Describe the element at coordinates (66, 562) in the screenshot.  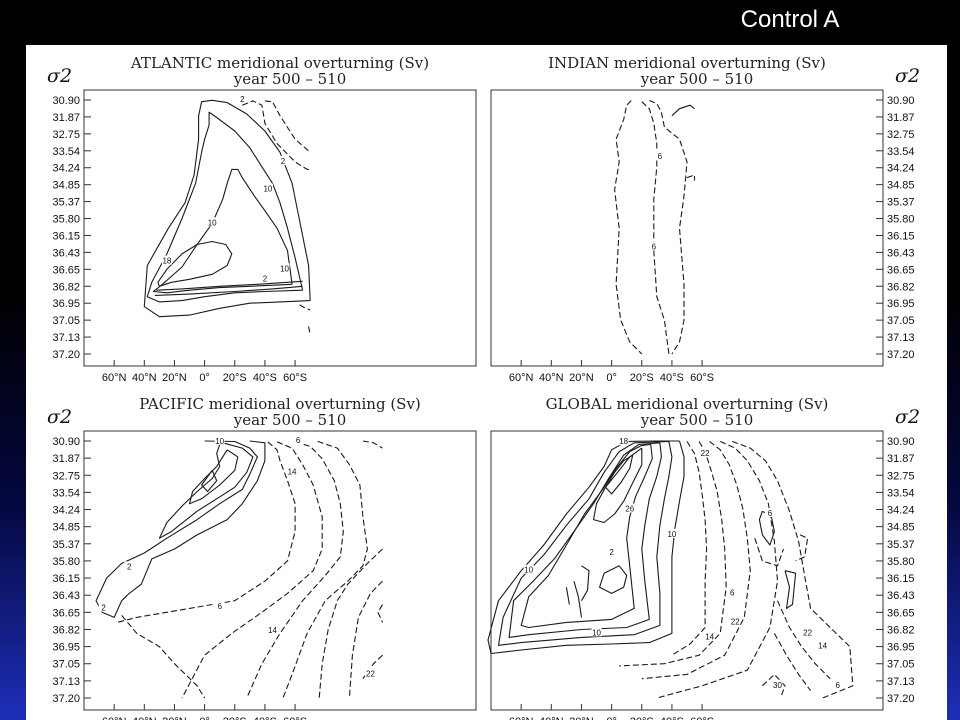
I see `pacific-ytick-label: 35.80` at that location.